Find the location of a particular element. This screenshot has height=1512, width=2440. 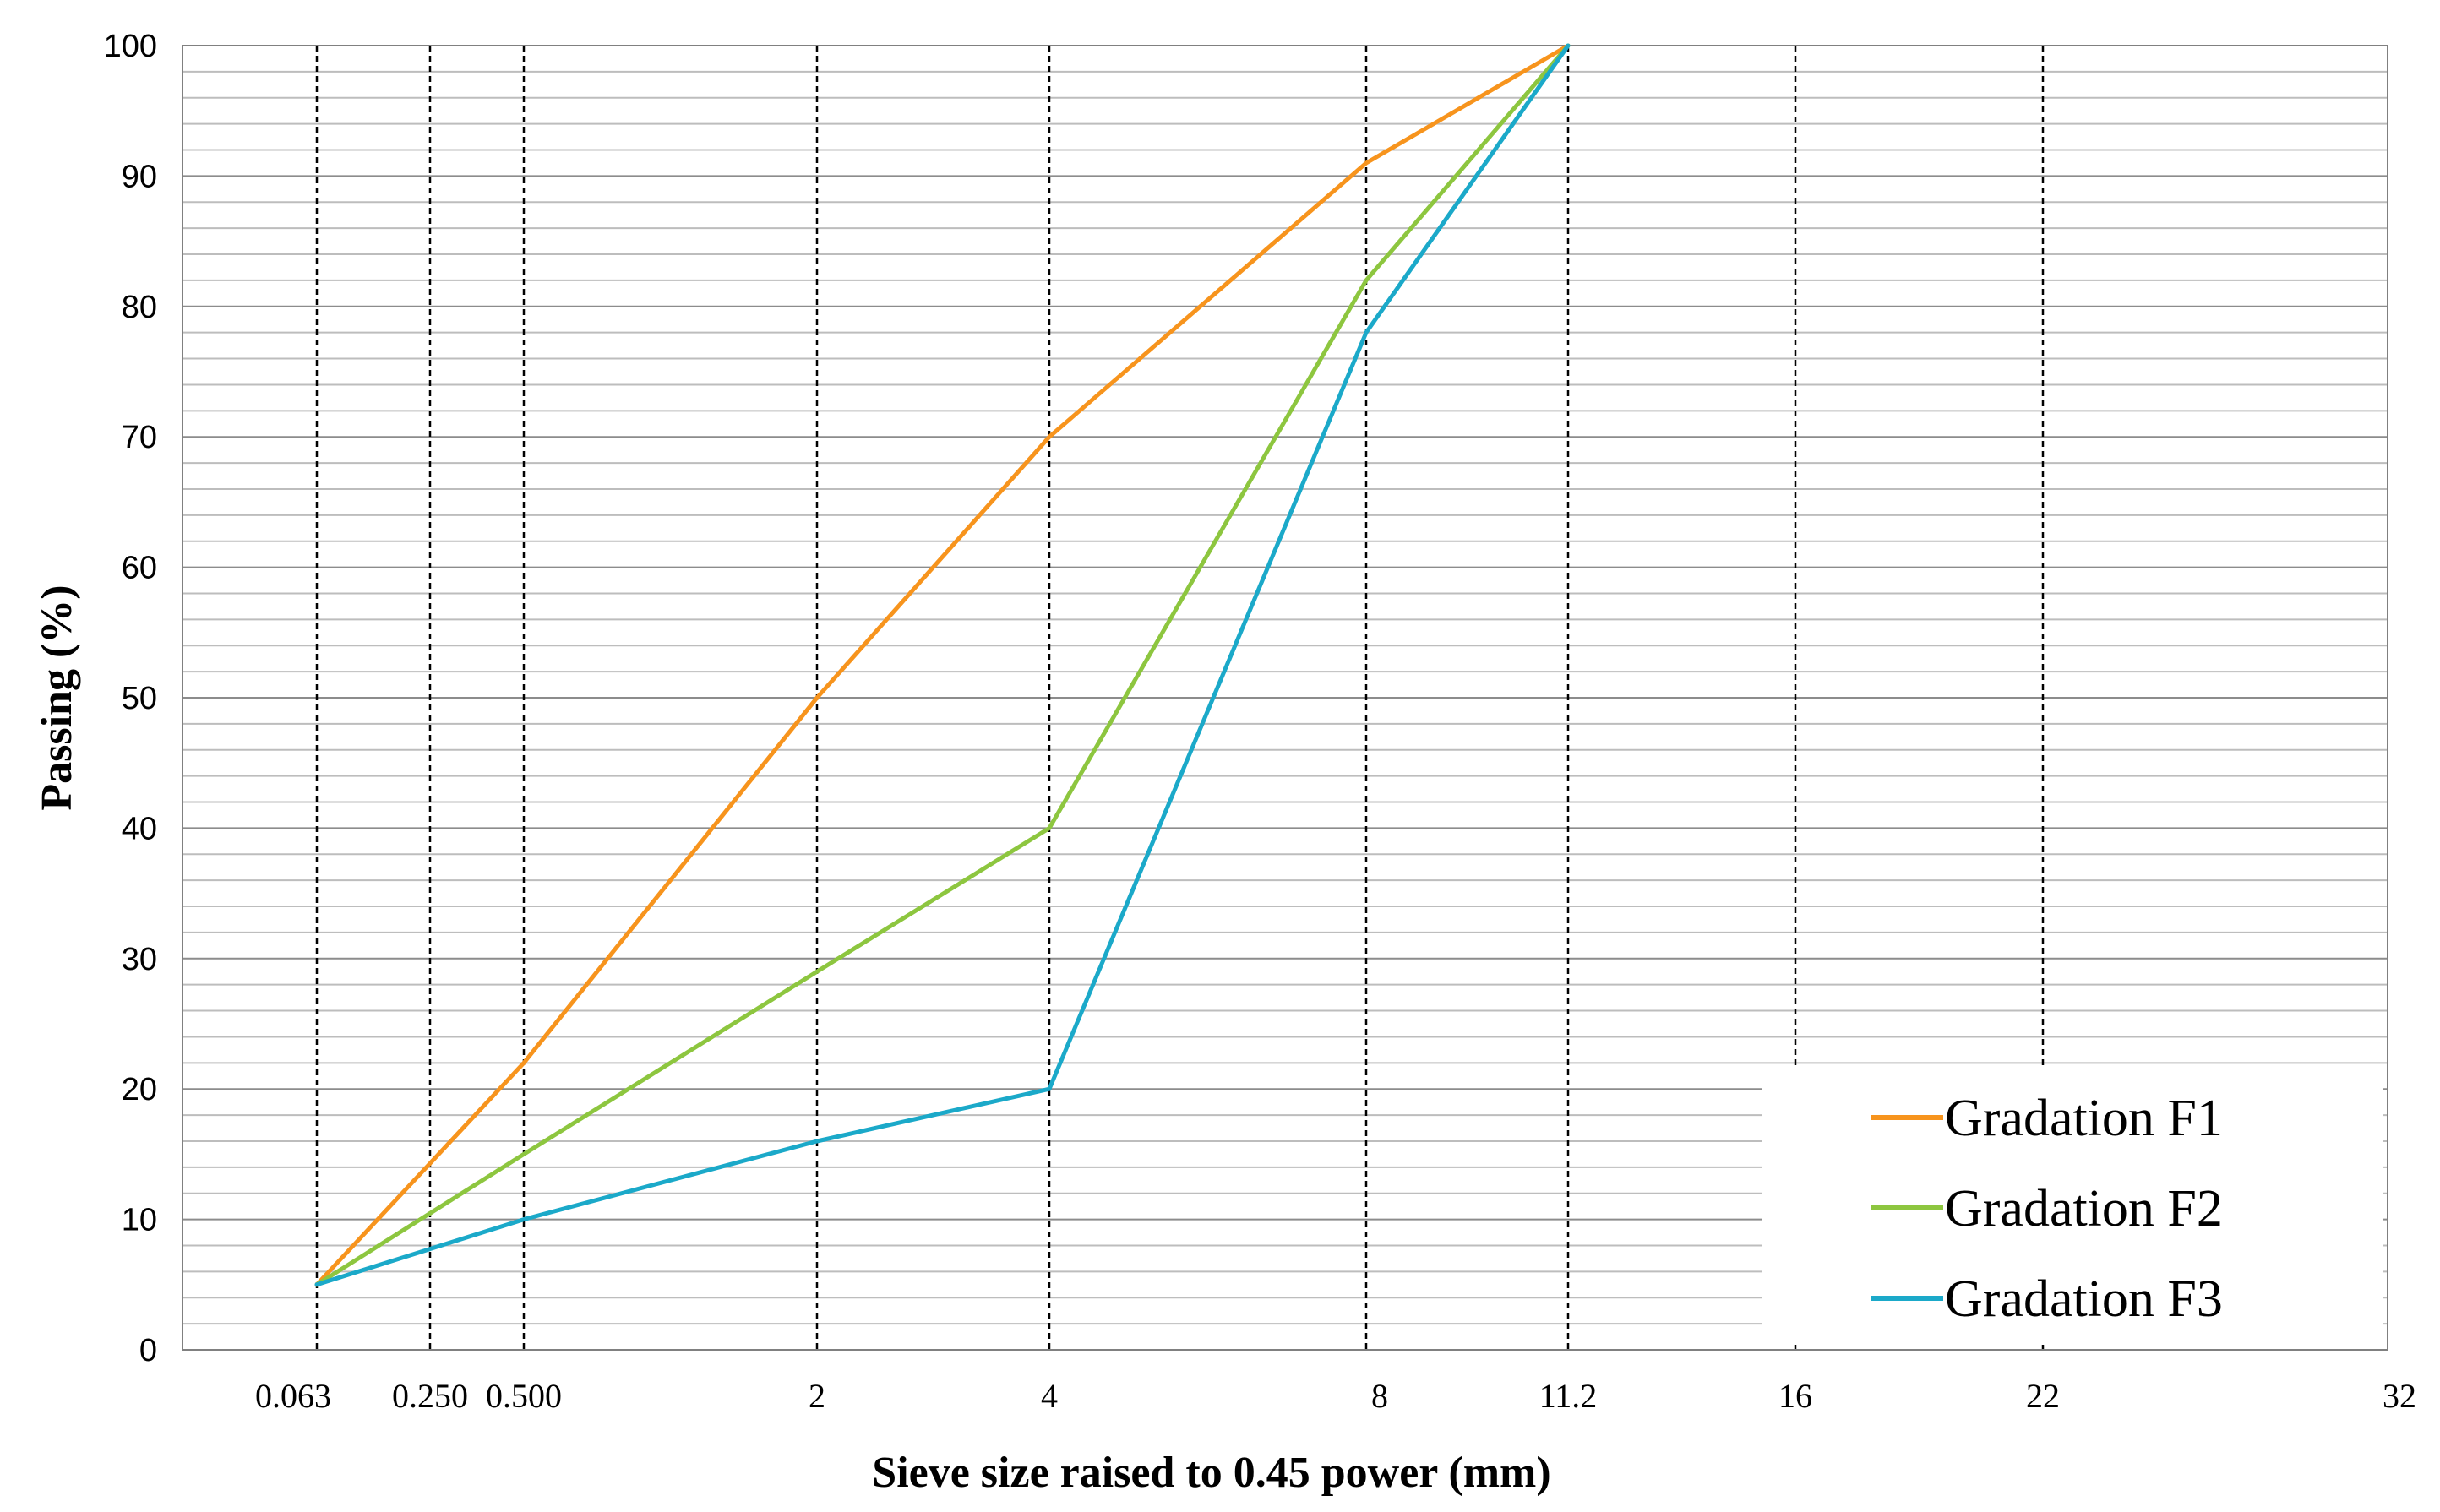

y-tick-label: 60 is located at coordinates (139, 569).